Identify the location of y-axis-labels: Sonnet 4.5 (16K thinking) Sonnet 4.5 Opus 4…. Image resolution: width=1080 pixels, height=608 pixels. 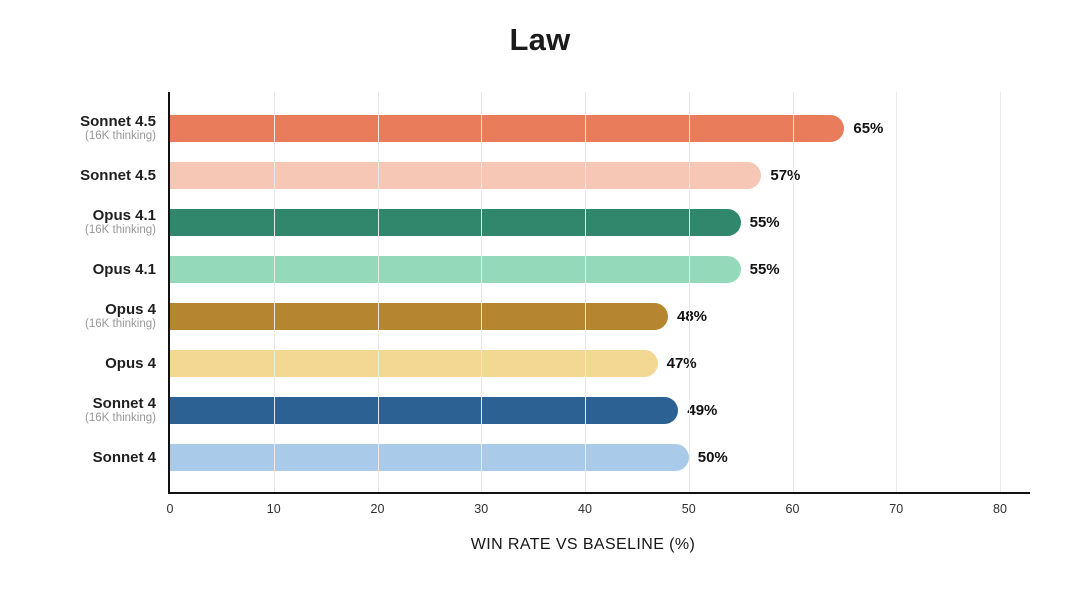
(78, 286).